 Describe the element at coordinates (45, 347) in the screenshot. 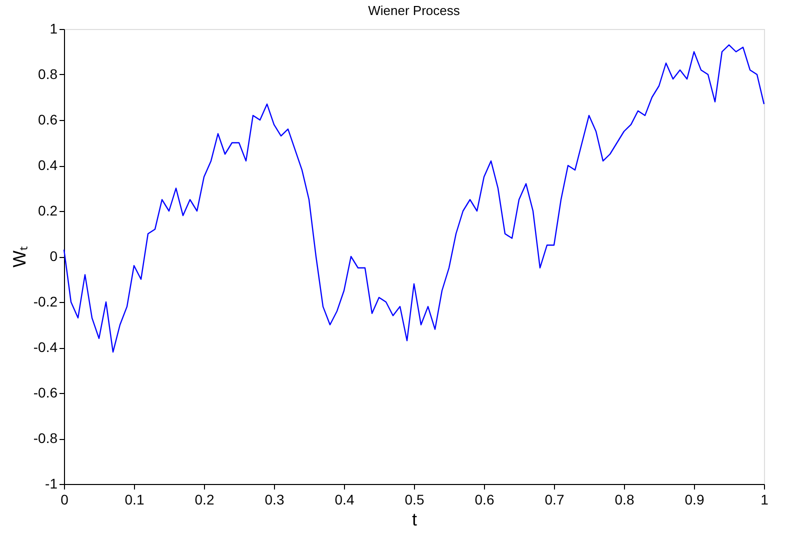

I see `y-tick-label: -0.4` at that location.